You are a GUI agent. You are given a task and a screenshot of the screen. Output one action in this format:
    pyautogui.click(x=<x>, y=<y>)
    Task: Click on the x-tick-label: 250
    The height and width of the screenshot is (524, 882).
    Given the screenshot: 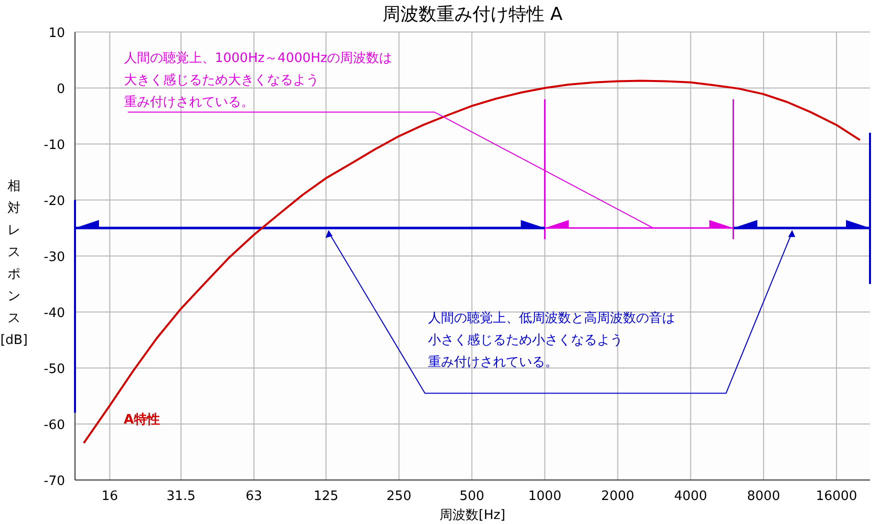 What is the action you would take?
    pyautogui.click(x=399, y=496)
    